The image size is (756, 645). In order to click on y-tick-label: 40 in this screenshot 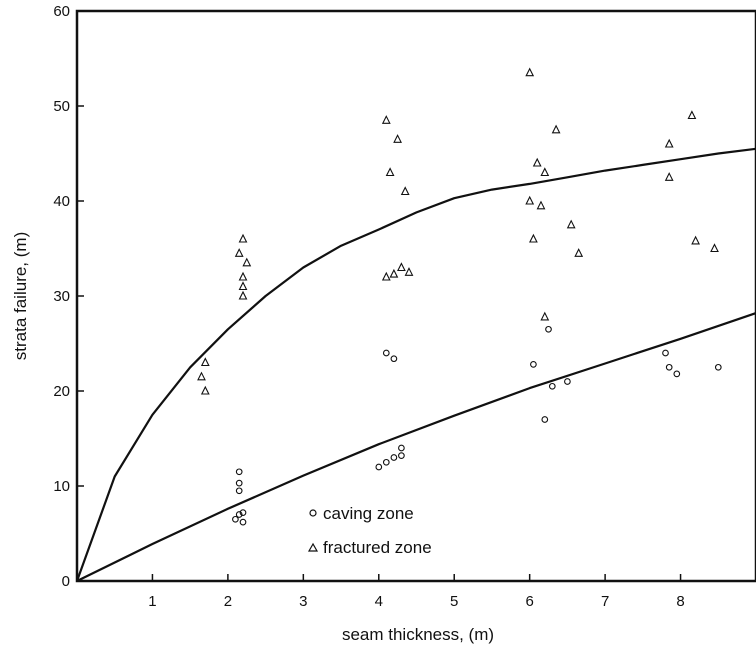, I will do `click(61, 201)`.